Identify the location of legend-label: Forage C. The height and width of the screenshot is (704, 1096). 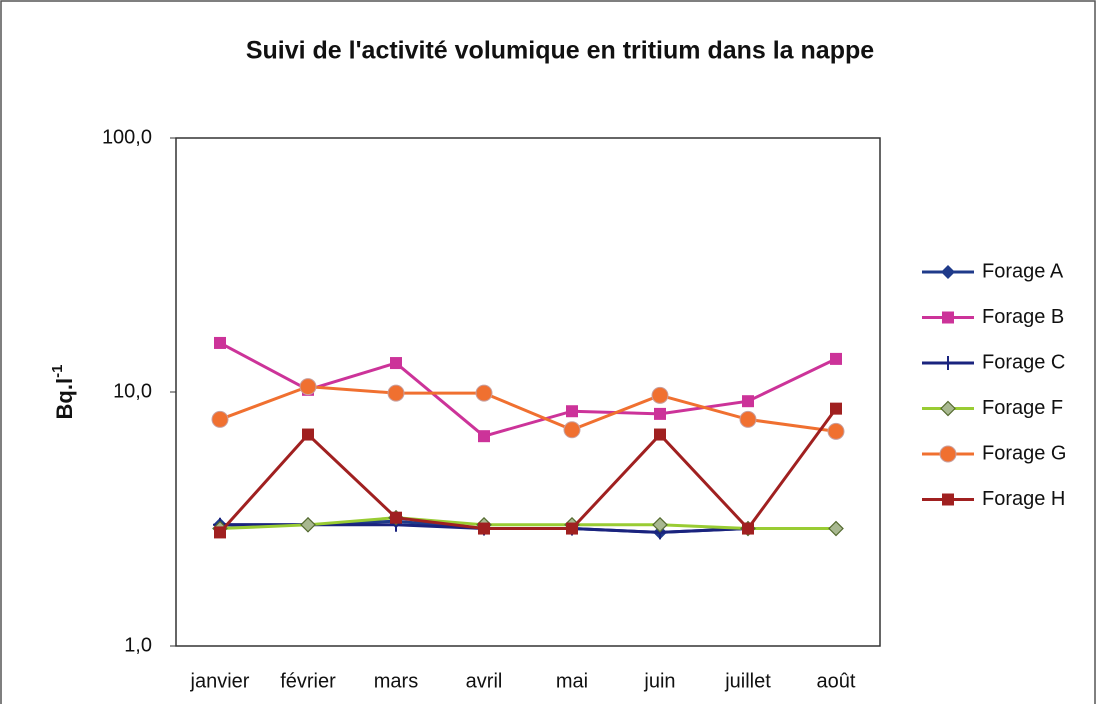
(1023, 362).